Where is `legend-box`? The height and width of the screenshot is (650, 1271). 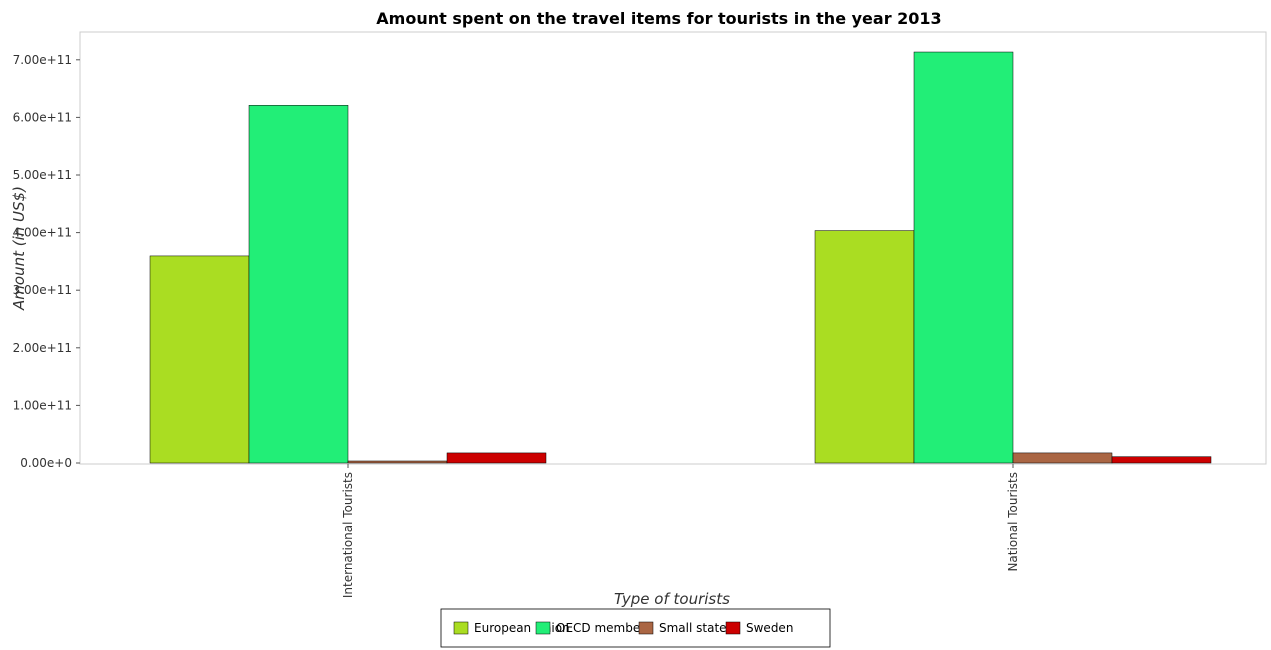 legend-box is located at coordinates (635, 628).